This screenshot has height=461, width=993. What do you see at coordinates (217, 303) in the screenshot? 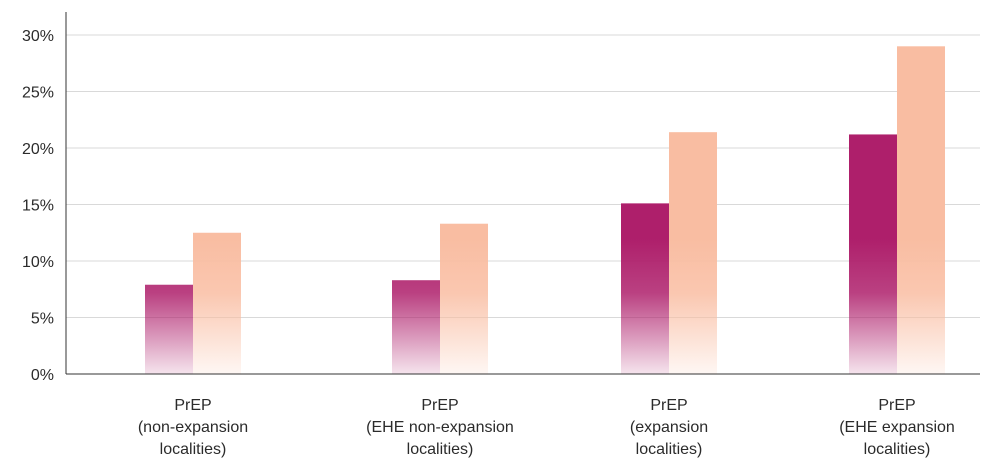
I see `bar-series2-category1` at bounding box center [217, 303].